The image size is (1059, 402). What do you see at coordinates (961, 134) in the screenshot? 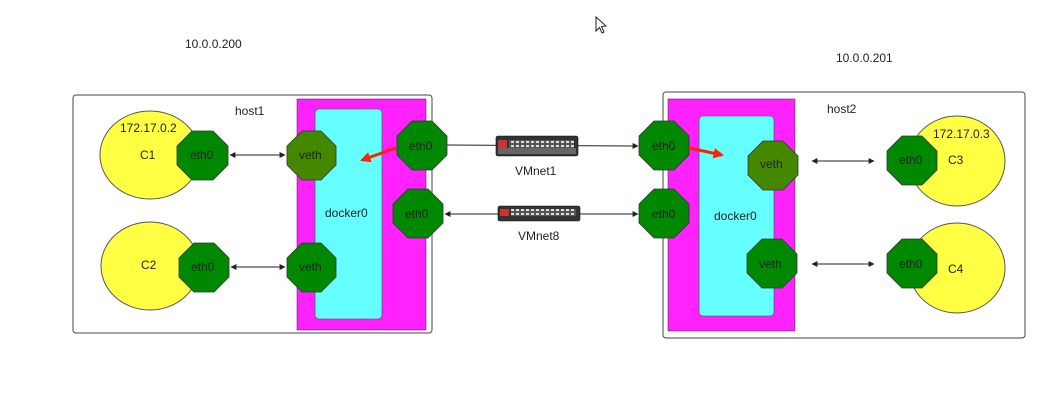
I see `container-c3-ip: 172.17.0.3` at bounding box center [961, 134].